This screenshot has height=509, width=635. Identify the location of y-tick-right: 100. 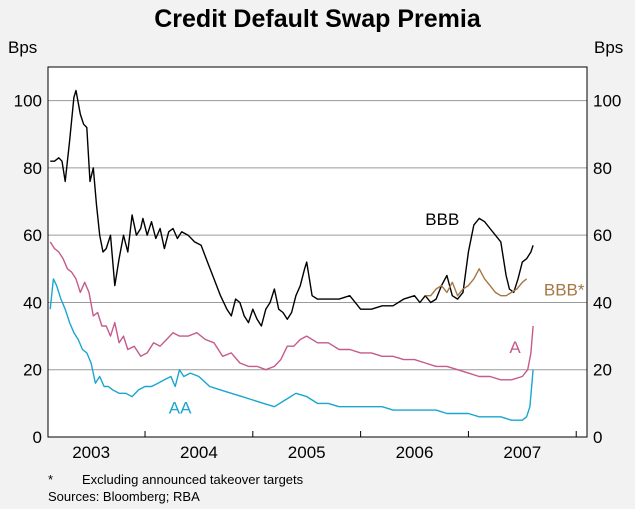
(607, 101).